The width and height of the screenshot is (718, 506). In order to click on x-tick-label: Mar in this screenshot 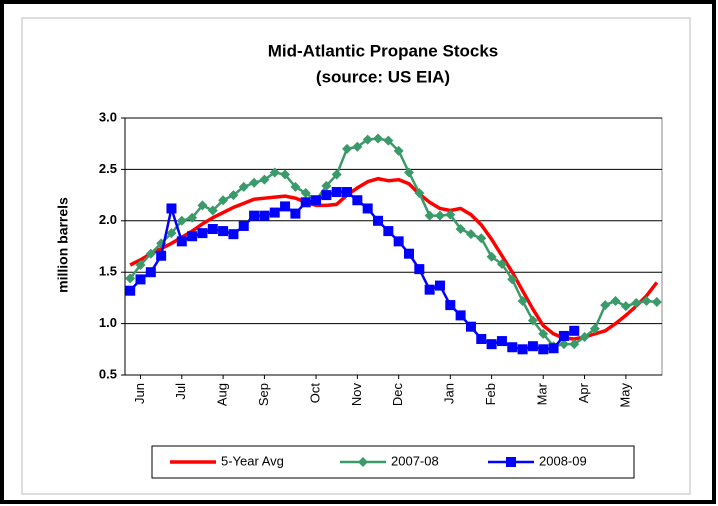, I will do `click(542, 393)`.